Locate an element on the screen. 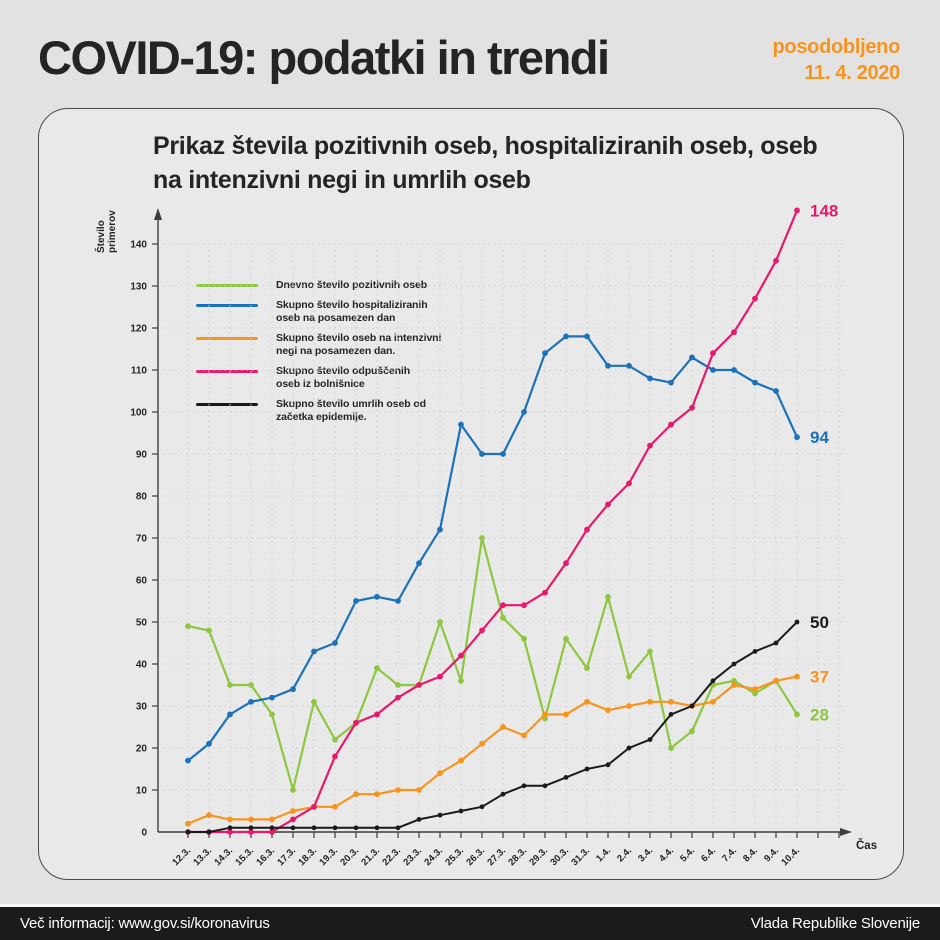 This screenshot has height=940, width=940. footer-government-name: Vlada Republike Slovenije is located at coordinates (835, 923).